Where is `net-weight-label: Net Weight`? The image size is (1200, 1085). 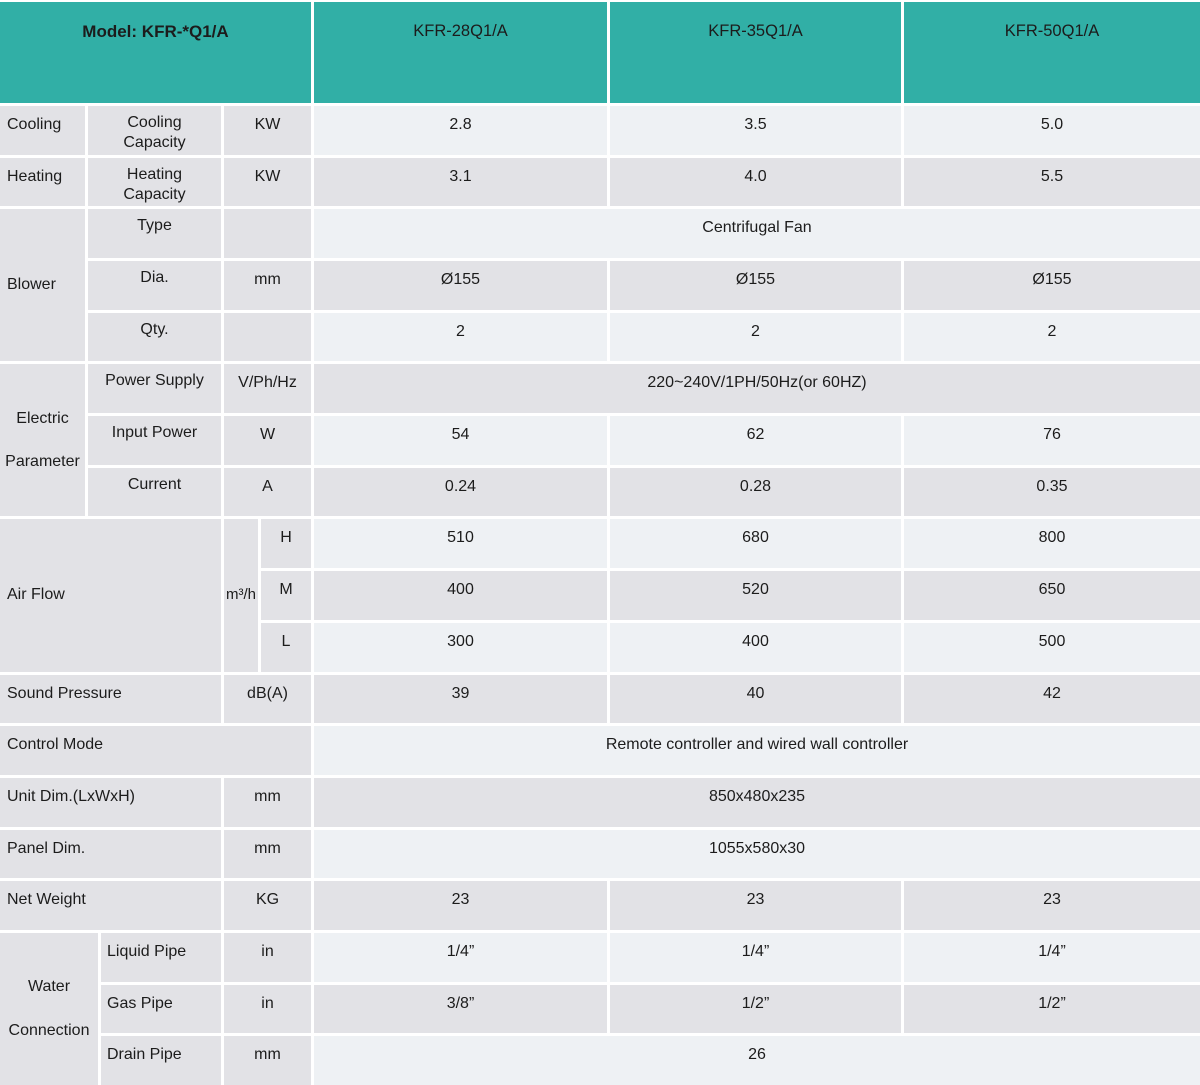 net-weight-label: Net Weight is located at coordinates (110, 905).